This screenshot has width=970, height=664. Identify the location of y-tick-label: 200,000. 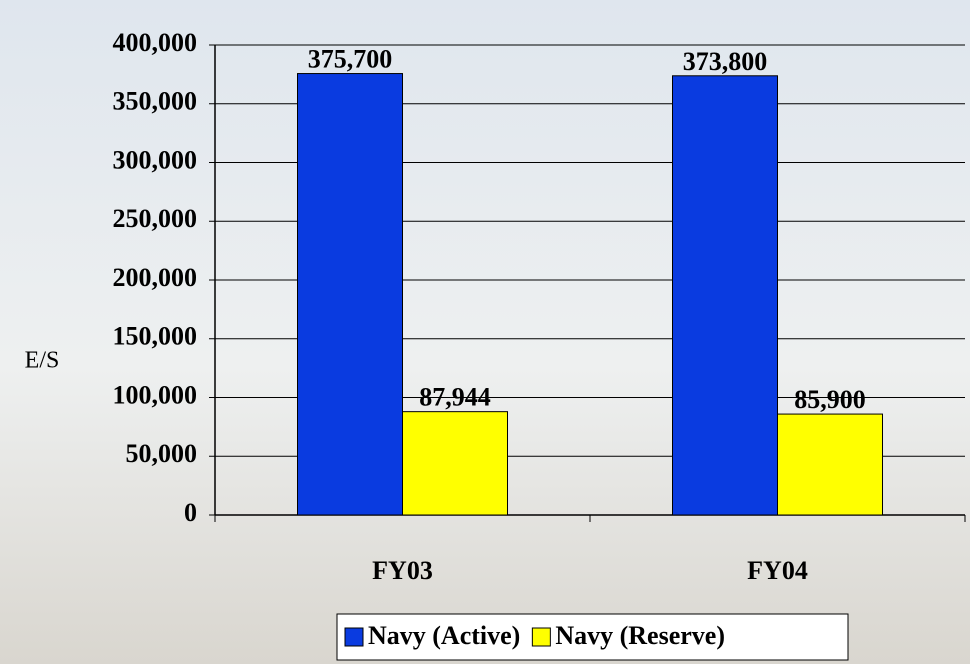
(155, 277).